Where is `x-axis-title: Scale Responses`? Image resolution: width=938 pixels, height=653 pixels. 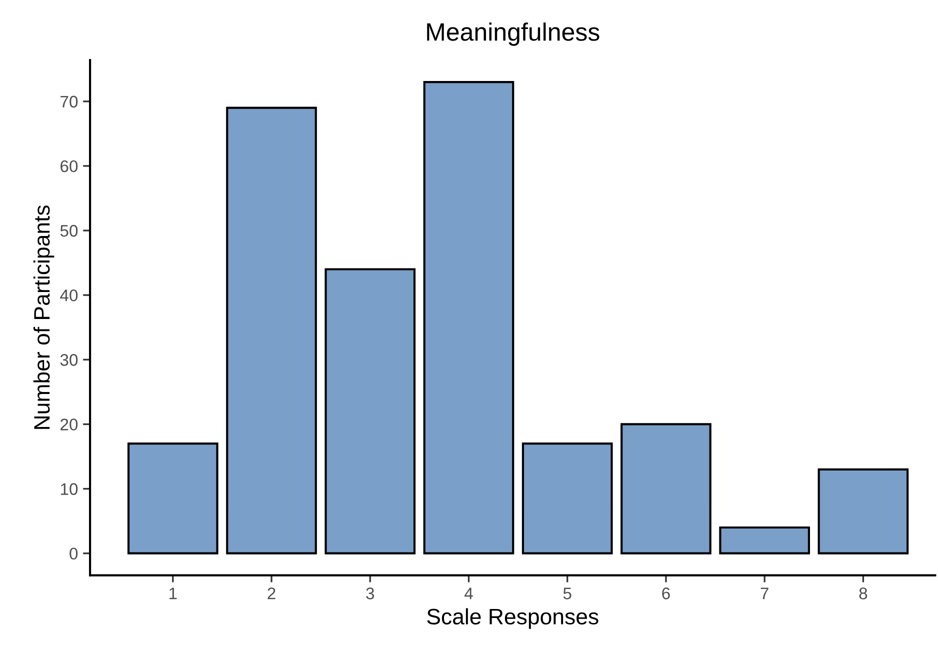
x-axis-title: Scale Responses is located at coordinates (512, 618).